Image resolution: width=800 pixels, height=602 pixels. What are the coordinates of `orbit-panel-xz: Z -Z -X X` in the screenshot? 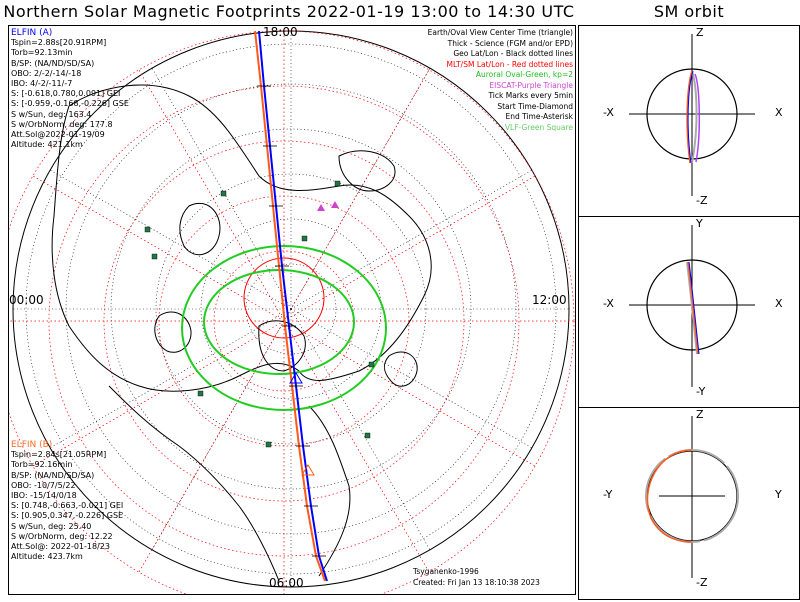 It's located at (689, 121).